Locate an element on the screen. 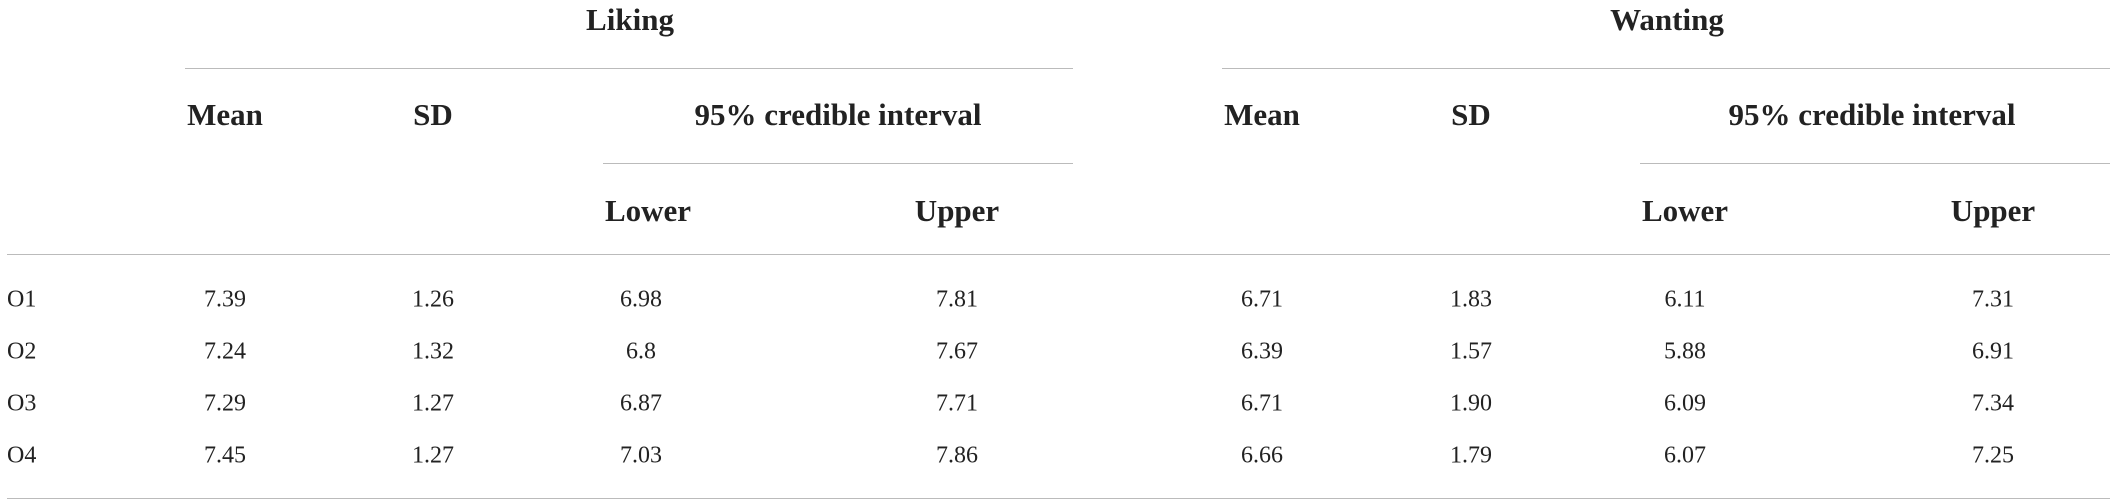 Image resolution: width=2117 pixels, height=503 pixels. cell: 7.67 is located at coordinates (957, 351).